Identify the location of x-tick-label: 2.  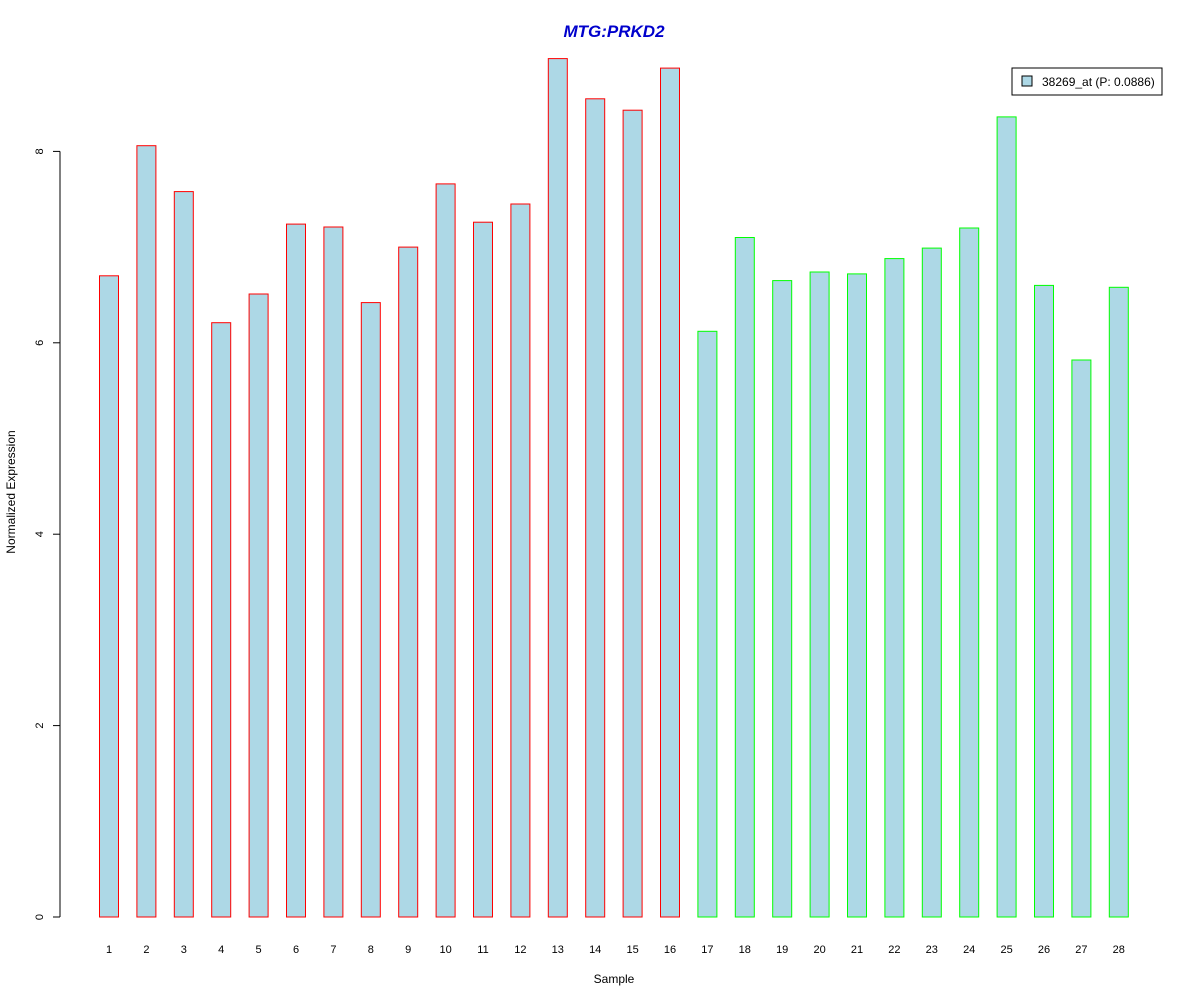
(146, 950).